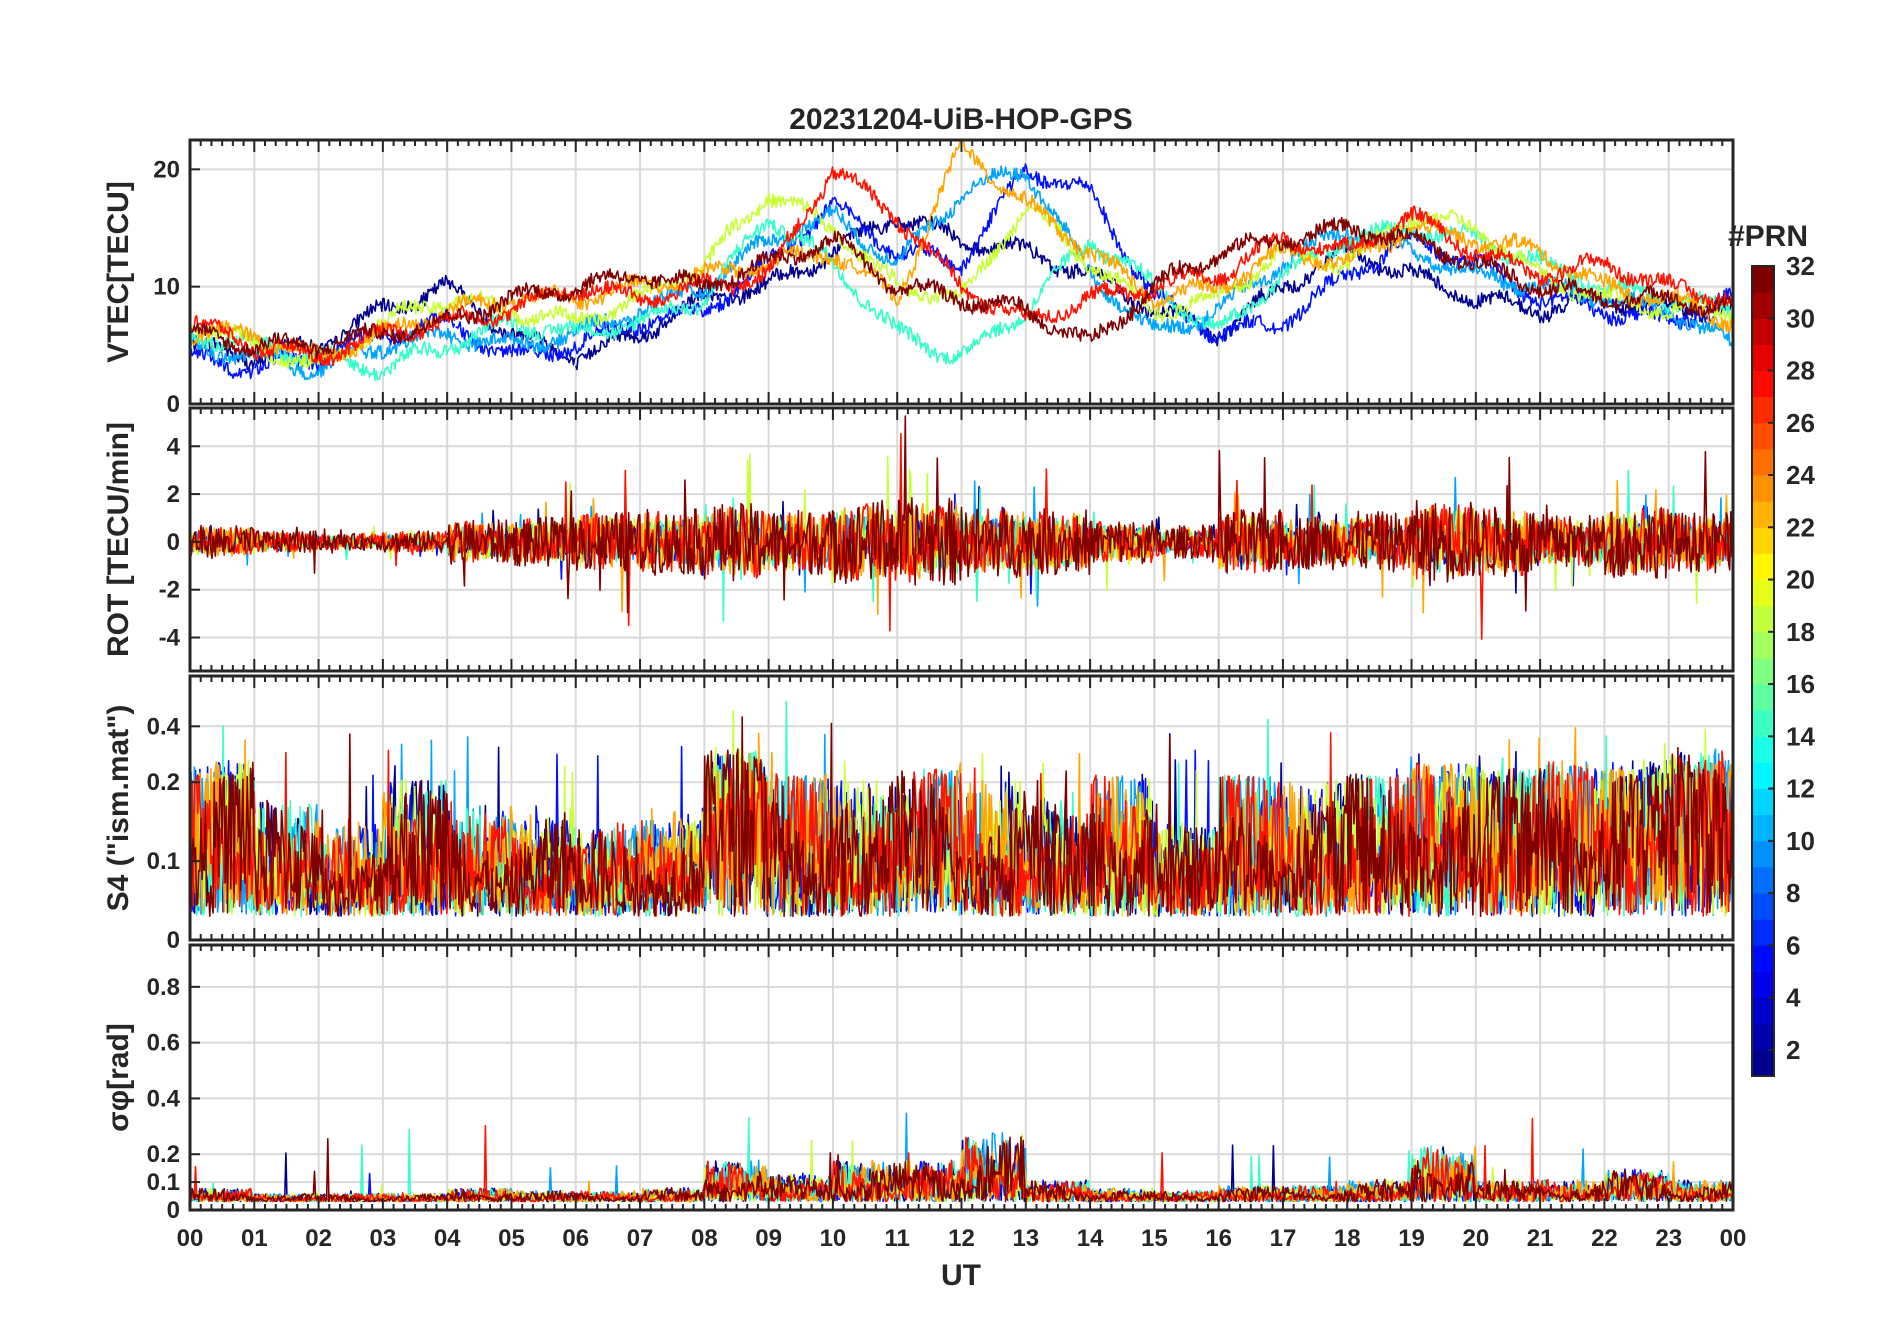 This screenshot has height=1330, width=1902. Describe the element at coordinates (118, 539) in the screenshot. I see `y-axis-label-rot: ROT [TECU/min]` at that location.